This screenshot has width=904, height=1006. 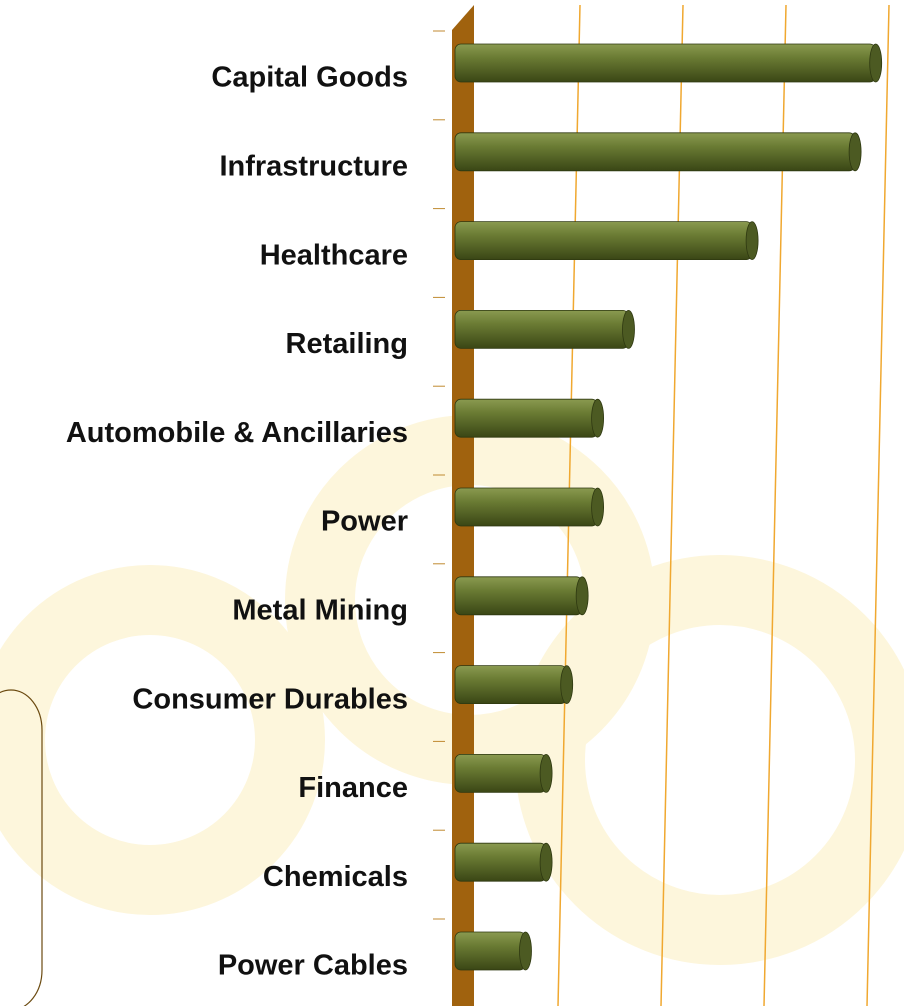 I want to click on category-label: Power Cables, so click(x=313, y=966).